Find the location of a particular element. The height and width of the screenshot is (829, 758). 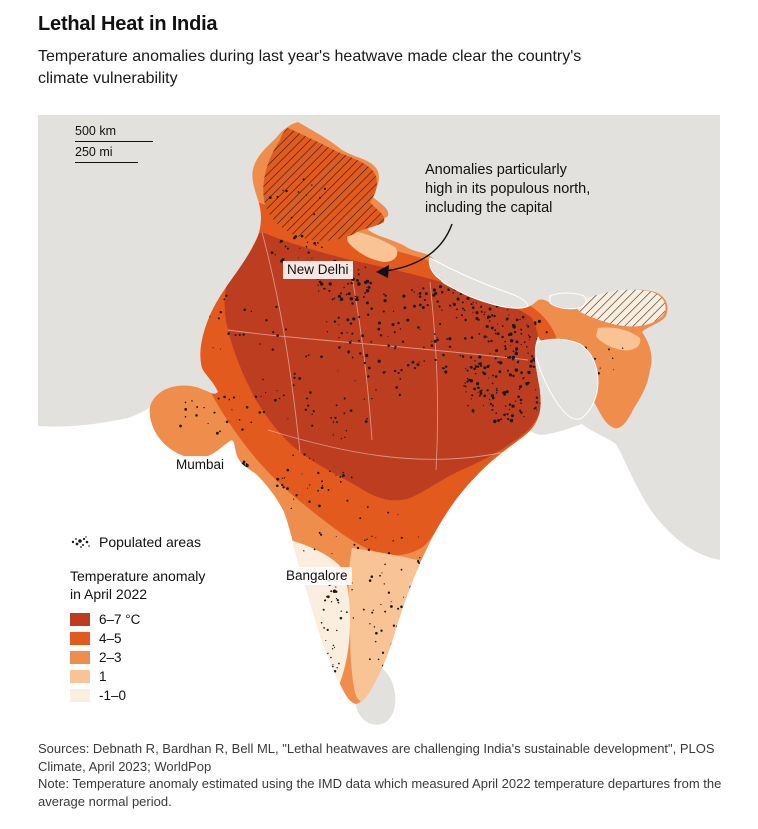

scale-mi-line is located at coordinates (106, 162).